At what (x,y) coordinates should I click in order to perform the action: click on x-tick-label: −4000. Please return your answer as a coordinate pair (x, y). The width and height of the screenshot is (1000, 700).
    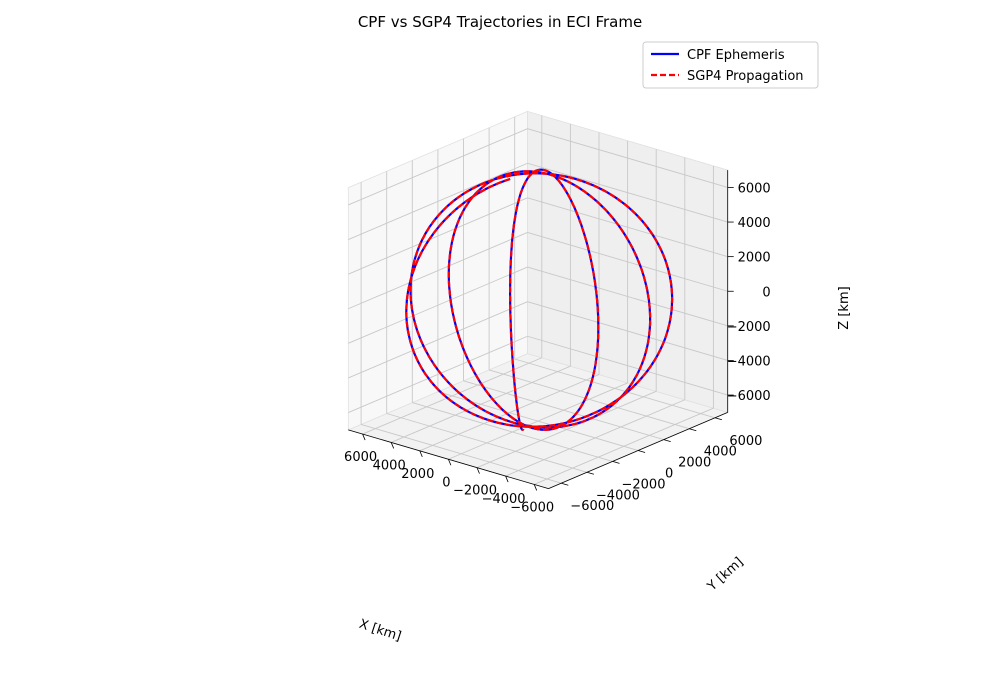
    Looking at the image, I should click on (504, 499).